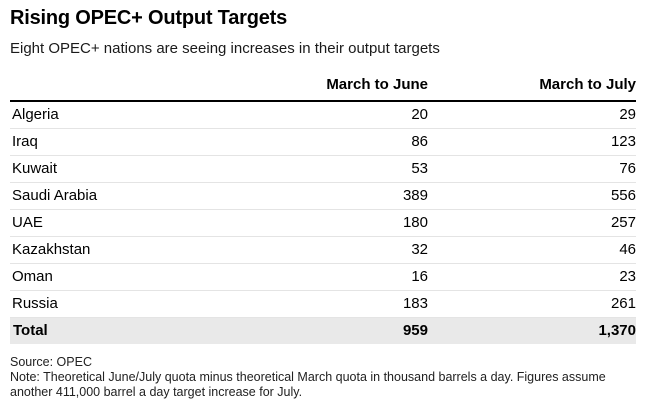 The image size is (658, 409). Describe the element at coordinates (532, 169) in the screenshot. I see `row-value-march-to-july: 76` at that location.